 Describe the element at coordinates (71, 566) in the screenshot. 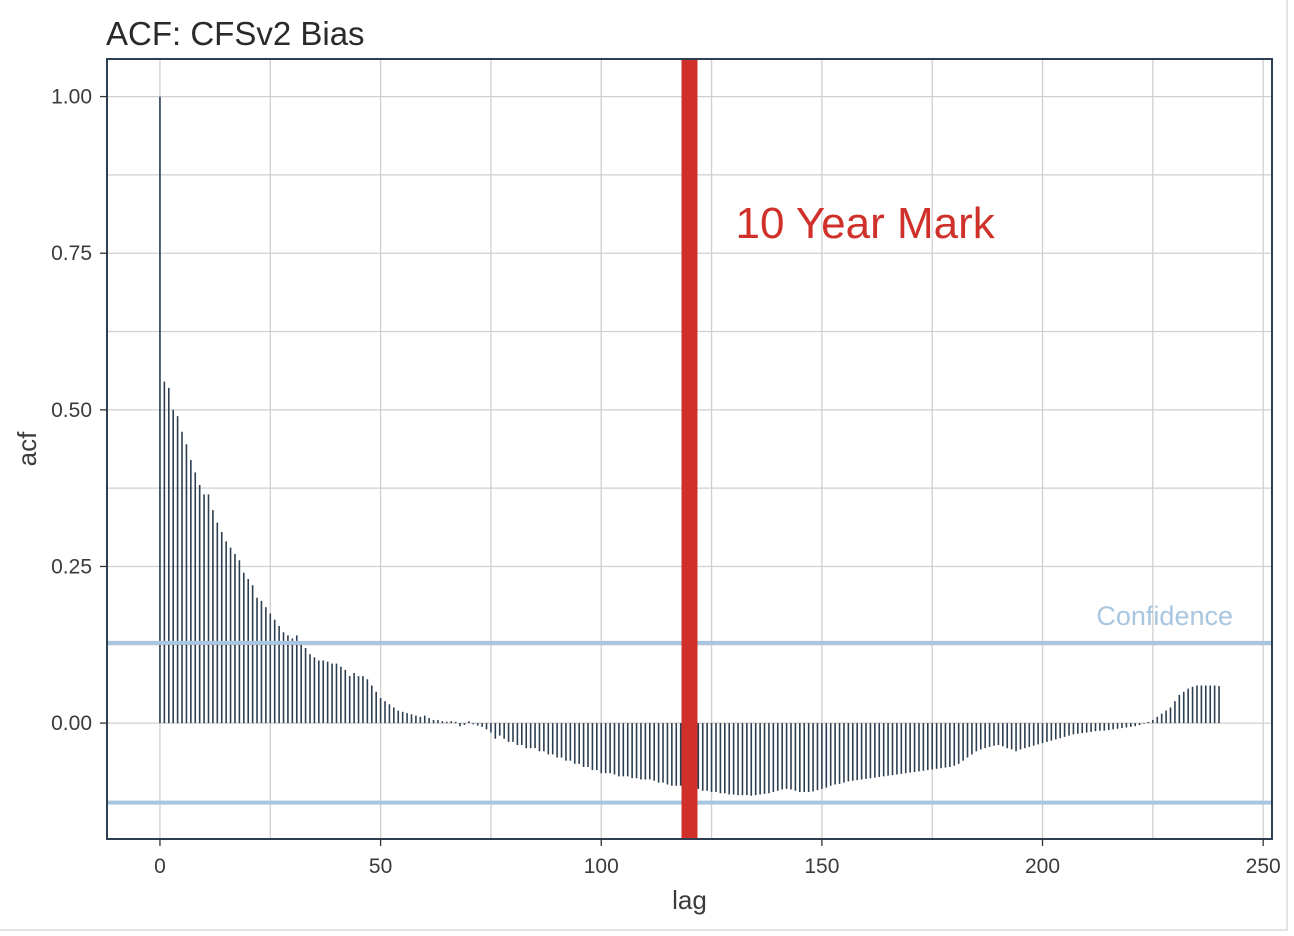

I see `y-tick-label: 0.25` at that location.